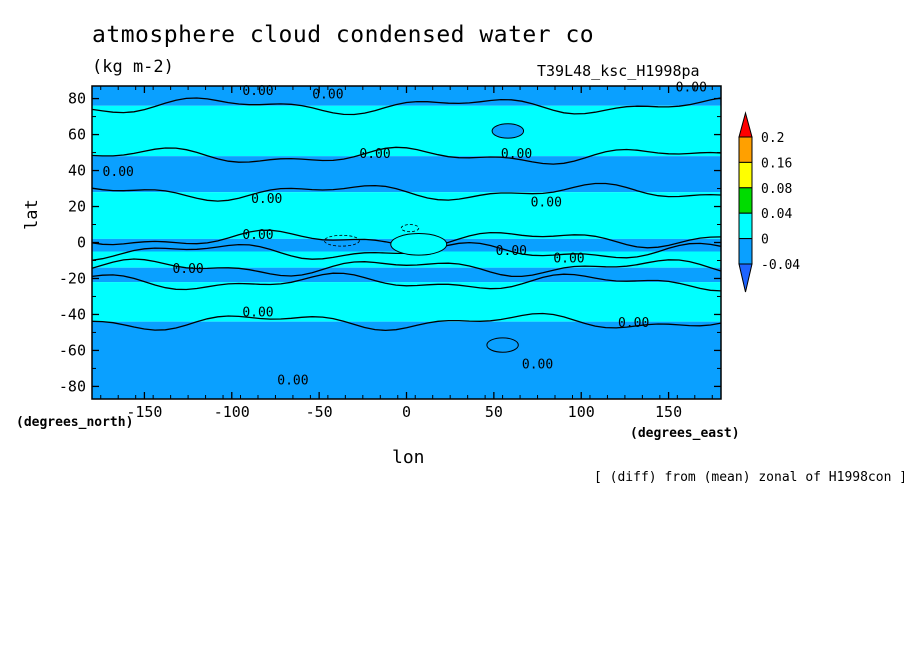 The width and height of the screenshot is (904, 654). I want to click on footnote: [ (diff) from (mean) zonal of H1998con ], so click(749, 477).